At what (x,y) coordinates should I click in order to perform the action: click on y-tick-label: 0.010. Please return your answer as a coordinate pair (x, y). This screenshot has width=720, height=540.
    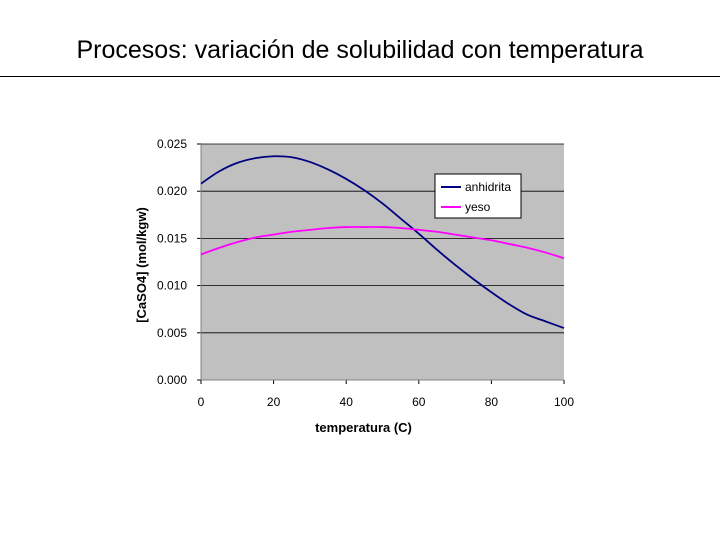
    Looking at the image, I should click on (172, 286).